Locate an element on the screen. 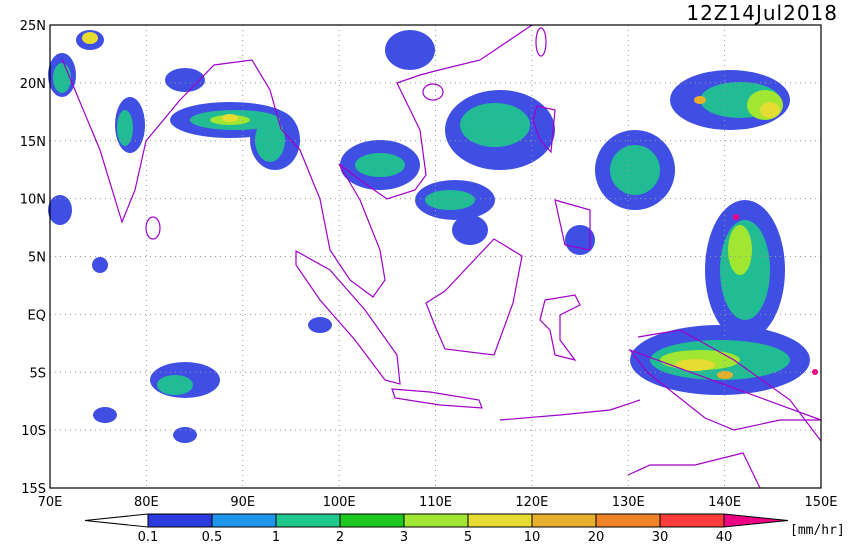 The width and height of the screenshot is (864, 544). lon-label: 130E is located at coordinates (628, 502).